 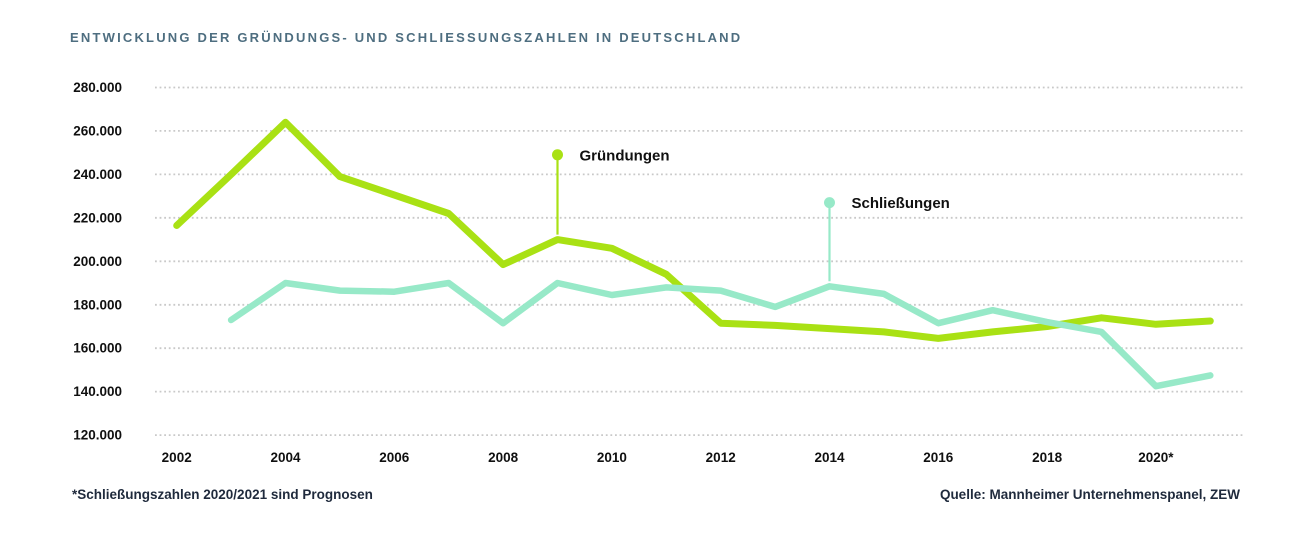 What do you see at coordinates (394, 457) in the screenshot?
I see `x-tick-label: 2006` at bounding box center [394, 457].